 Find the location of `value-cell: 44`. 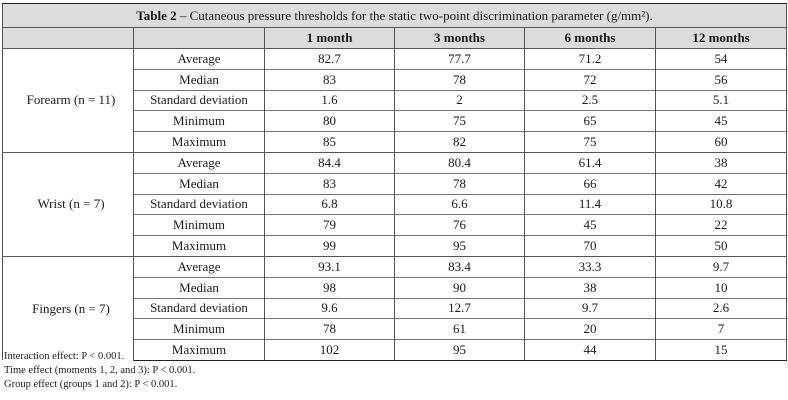

value-cell: 44 is located at coordinates (590, 350).